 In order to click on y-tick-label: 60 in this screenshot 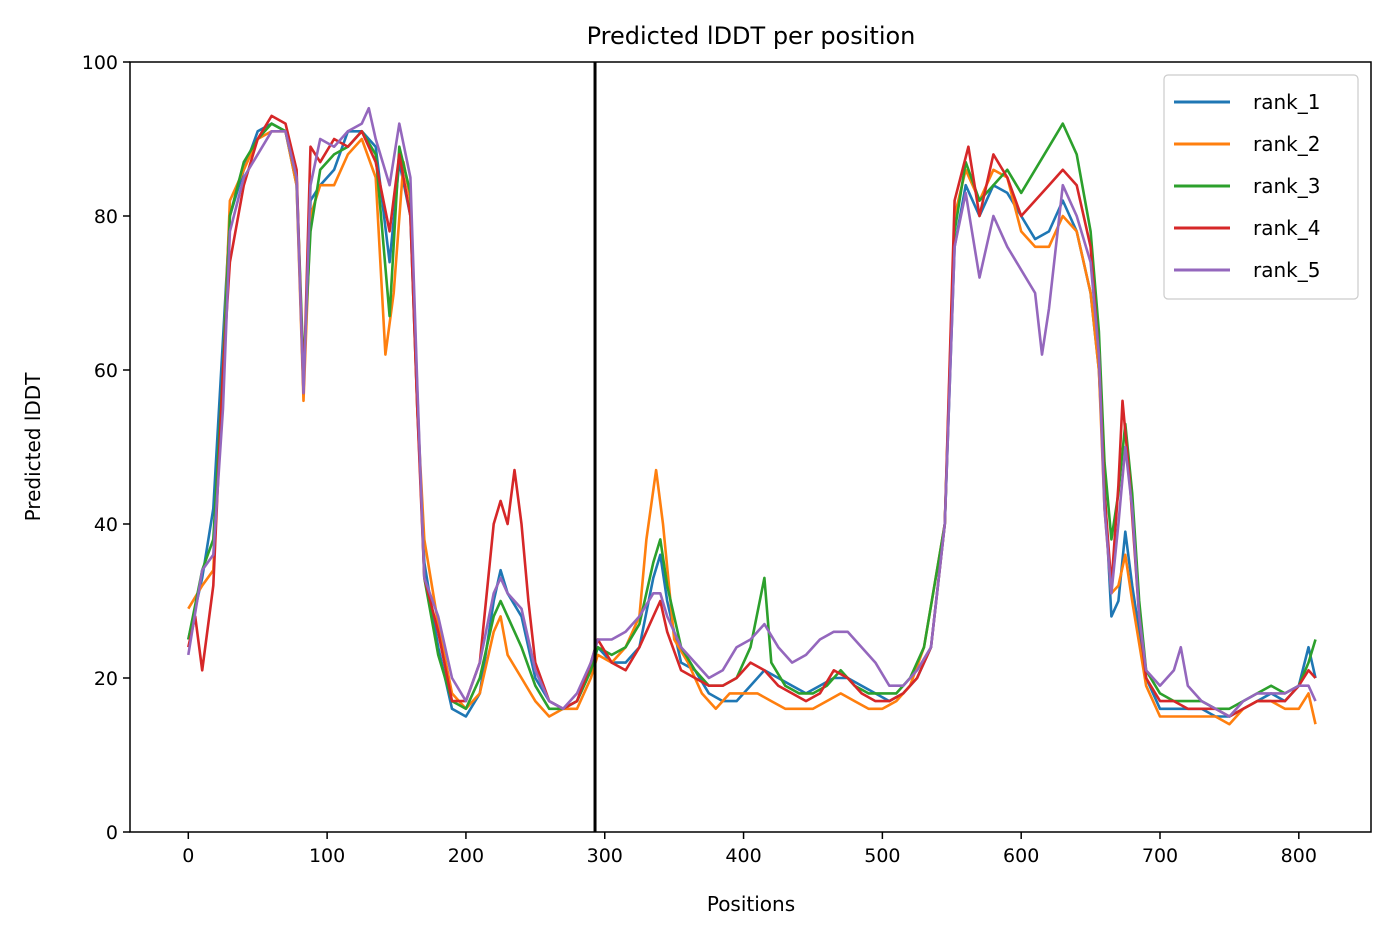, I will do `click(106, 371)`.